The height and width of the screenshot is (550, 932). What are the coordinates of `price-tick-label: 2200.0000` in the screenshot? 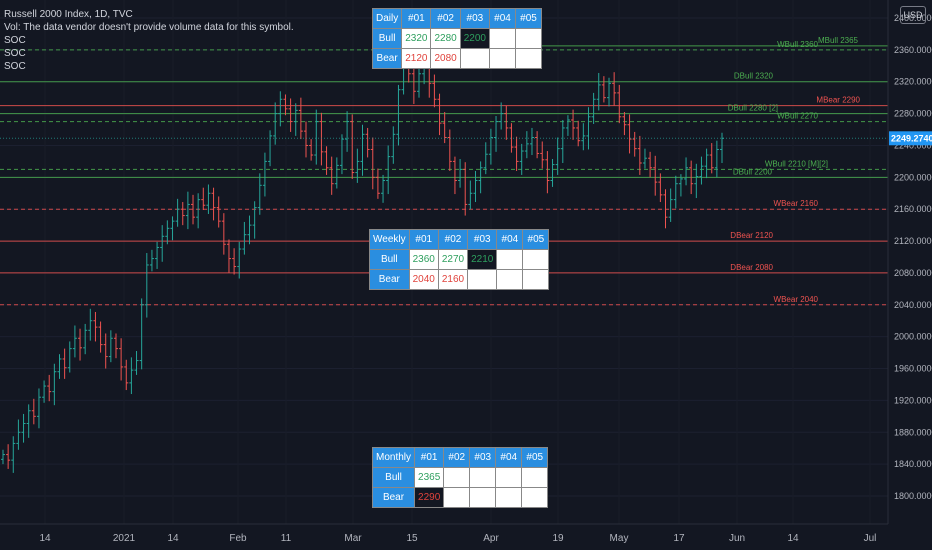 It's located at (913, 177).